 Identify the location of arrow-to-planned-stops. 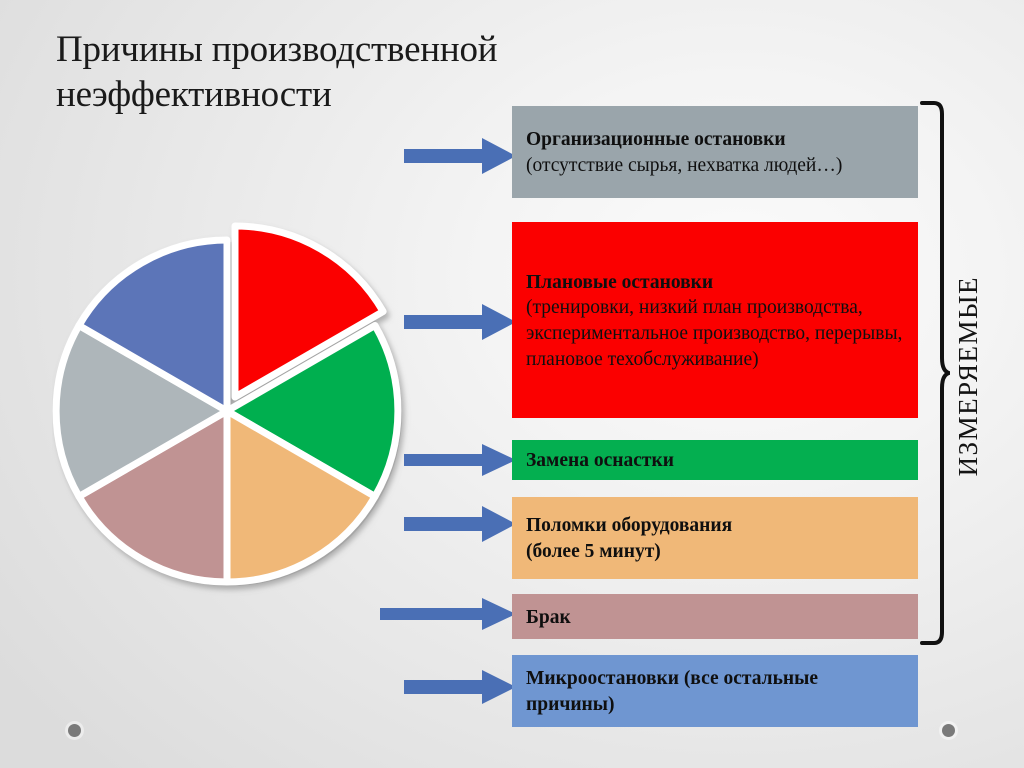
(460, 322).